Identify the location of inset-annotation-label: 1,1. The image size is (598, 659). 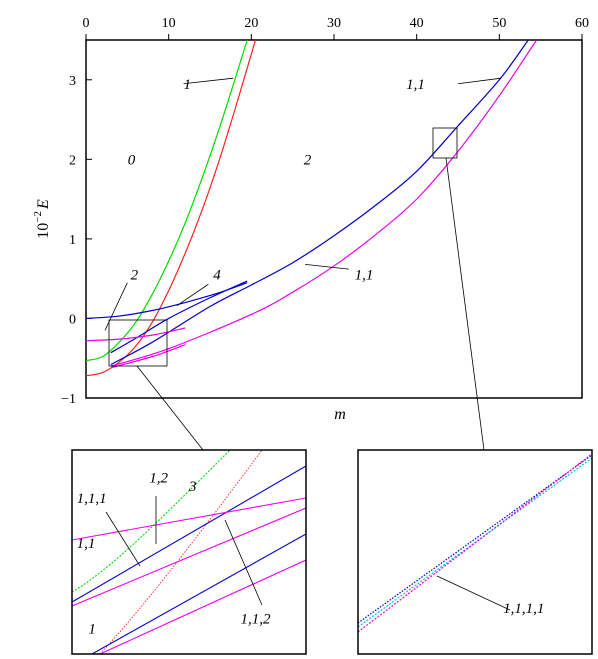
(86, 544).